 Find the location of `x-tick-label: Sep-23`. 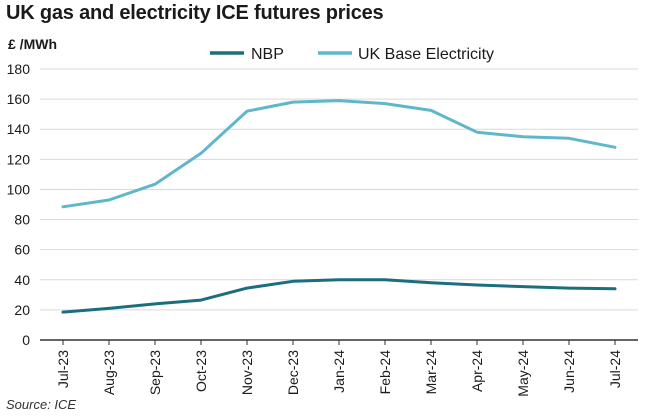

x-tick-label: Sep-23 is located at coordinates (155, 372).